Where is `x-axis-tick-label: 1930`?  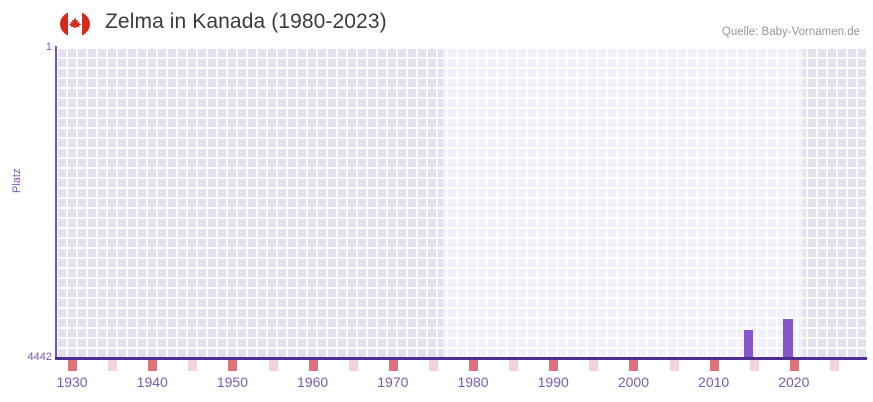
x-axis-tick-label: 1930 is located at coordinates (72, 382).